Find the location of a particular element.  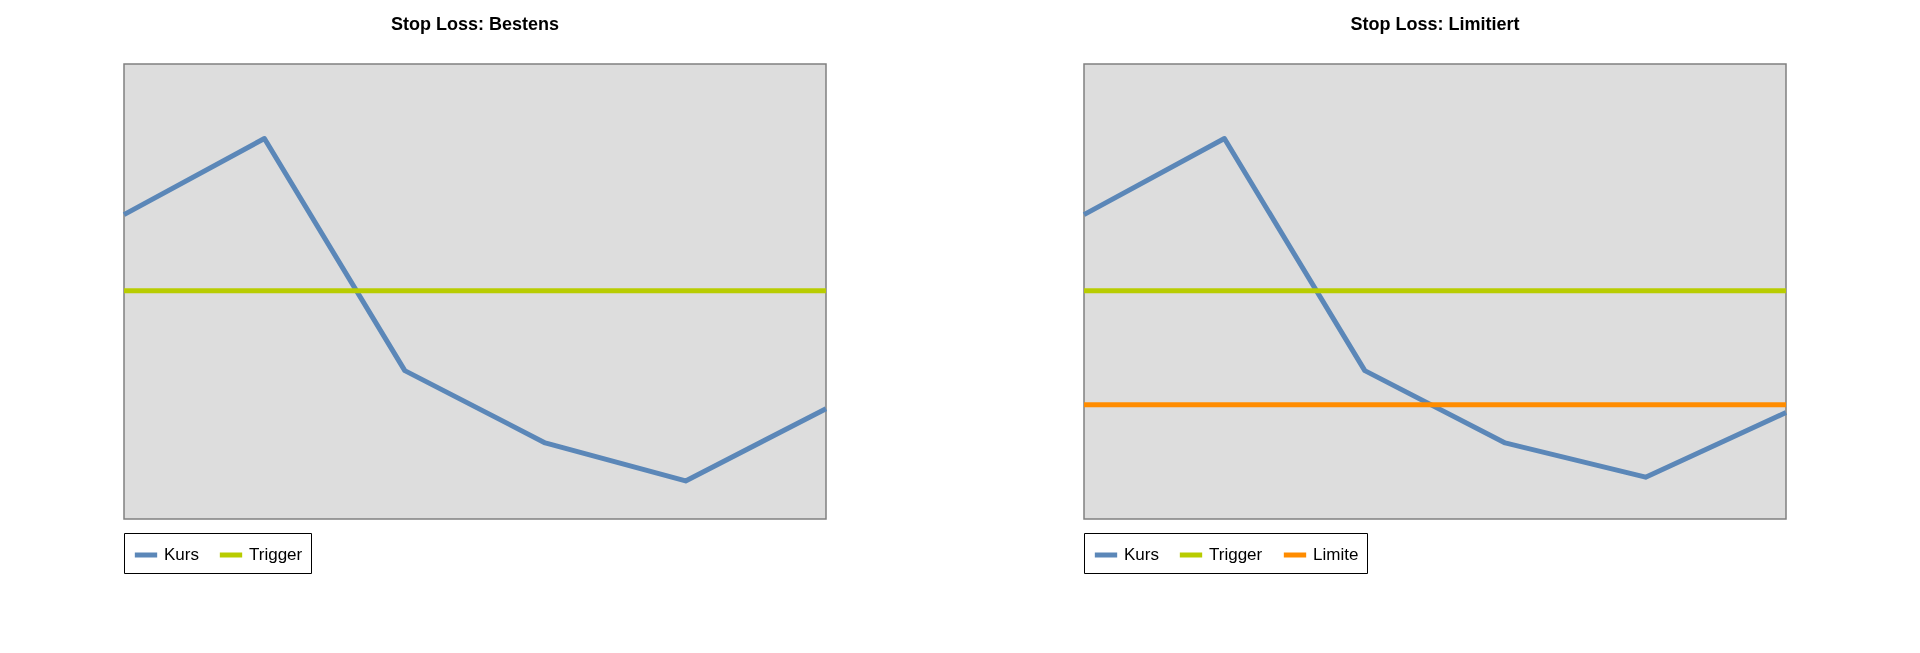

chart-title: Stop Loss: Bestens is located at coordinates (475, 24).